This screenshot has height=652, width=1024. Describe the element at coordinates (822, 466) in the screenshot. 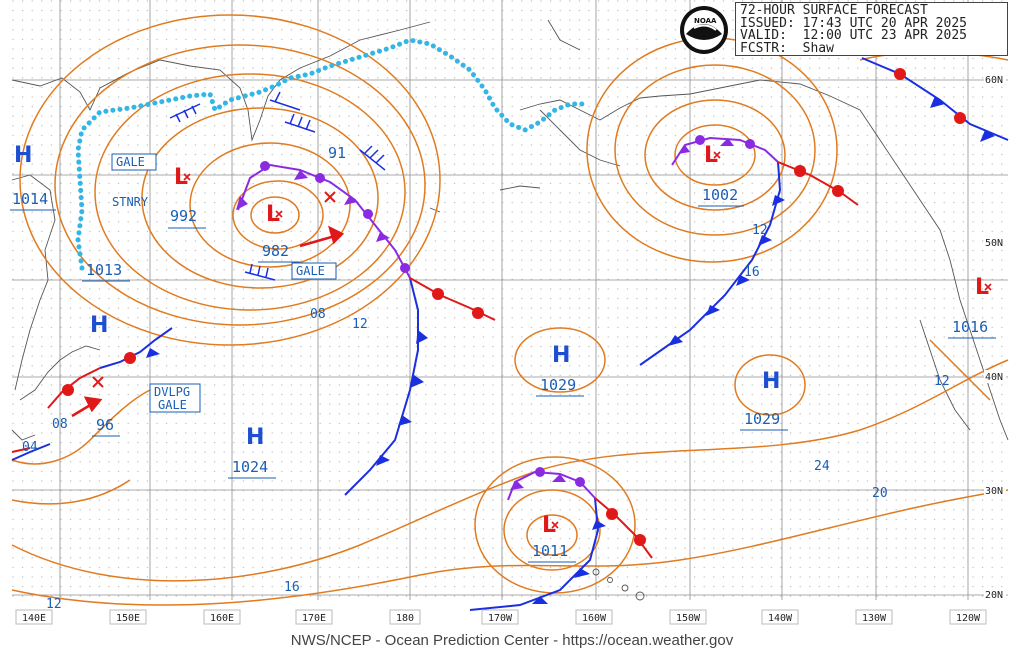

I see `isobar-label-5: 24` at that location.